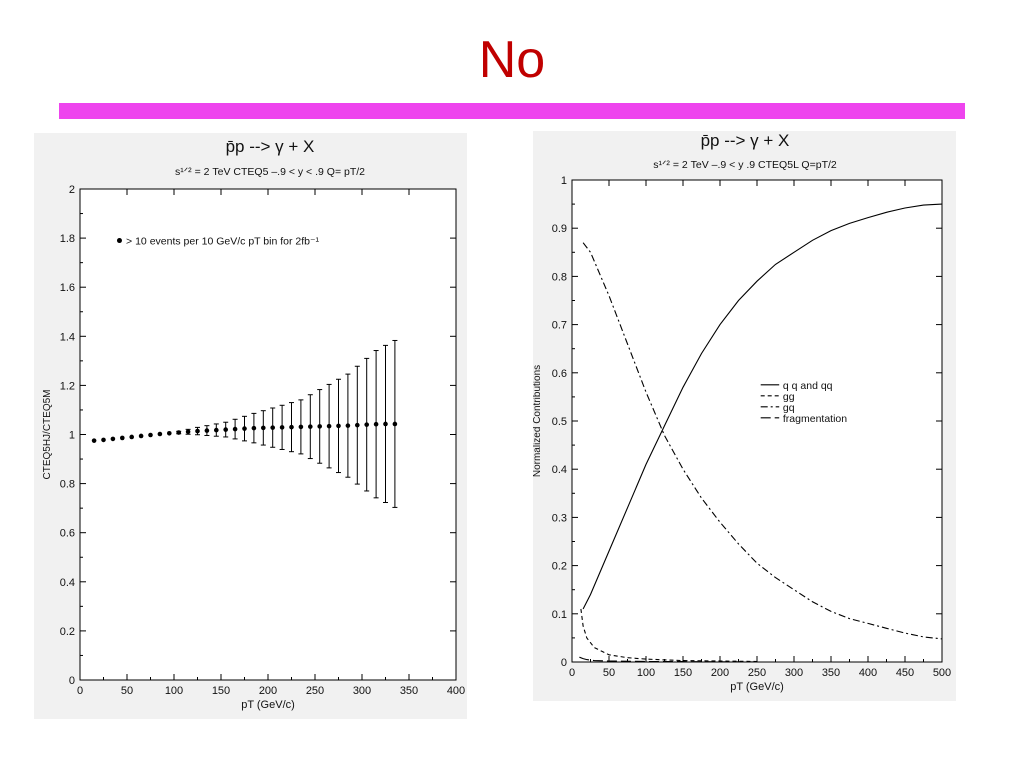  What do you see at coordinates (559, 422) in the screenshot?
I see `y-tick-label: 0.5` at bounding box center [559, 422].